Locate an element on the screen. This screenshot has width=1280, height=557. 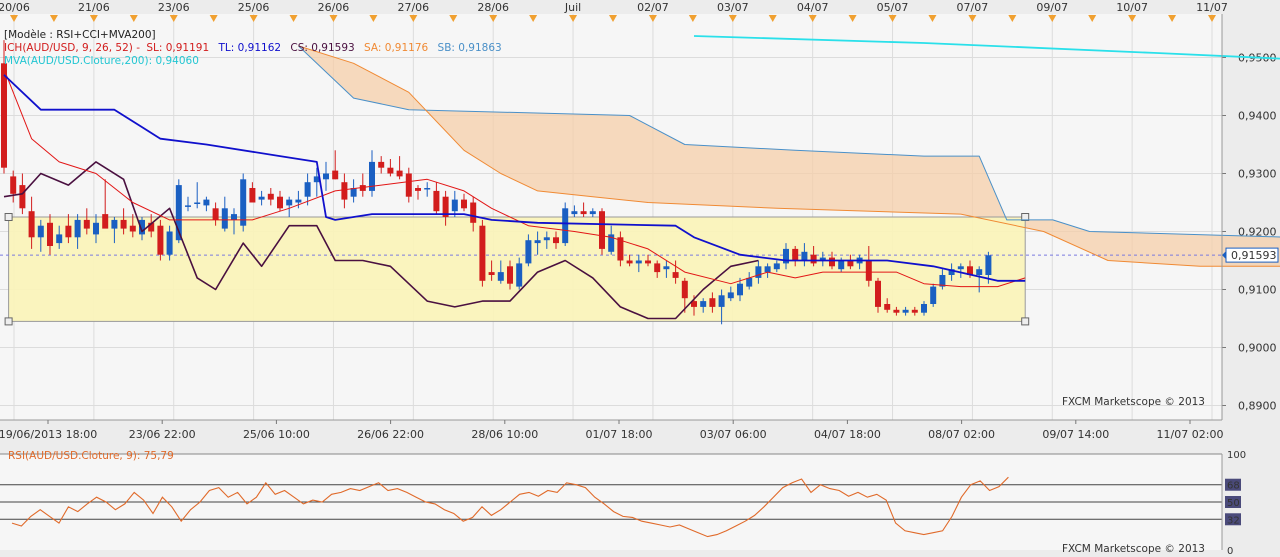
price-axis-band is located at coordinates (1251, 217).